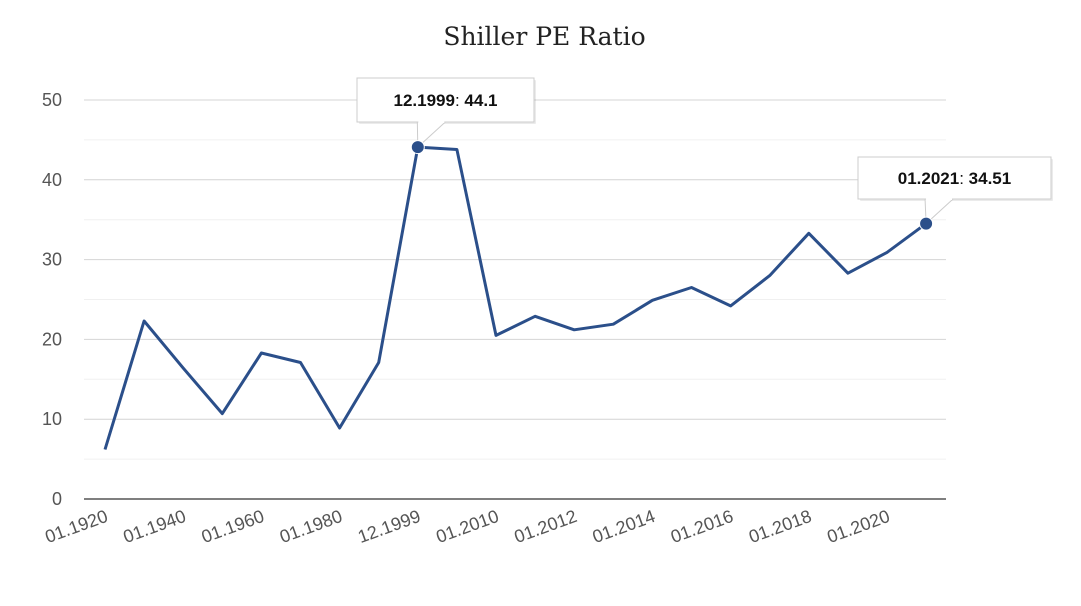  Describe the element at coordinates (780, 526) in the screenshot. I see `x-tick-label: 01.2018` at that location.